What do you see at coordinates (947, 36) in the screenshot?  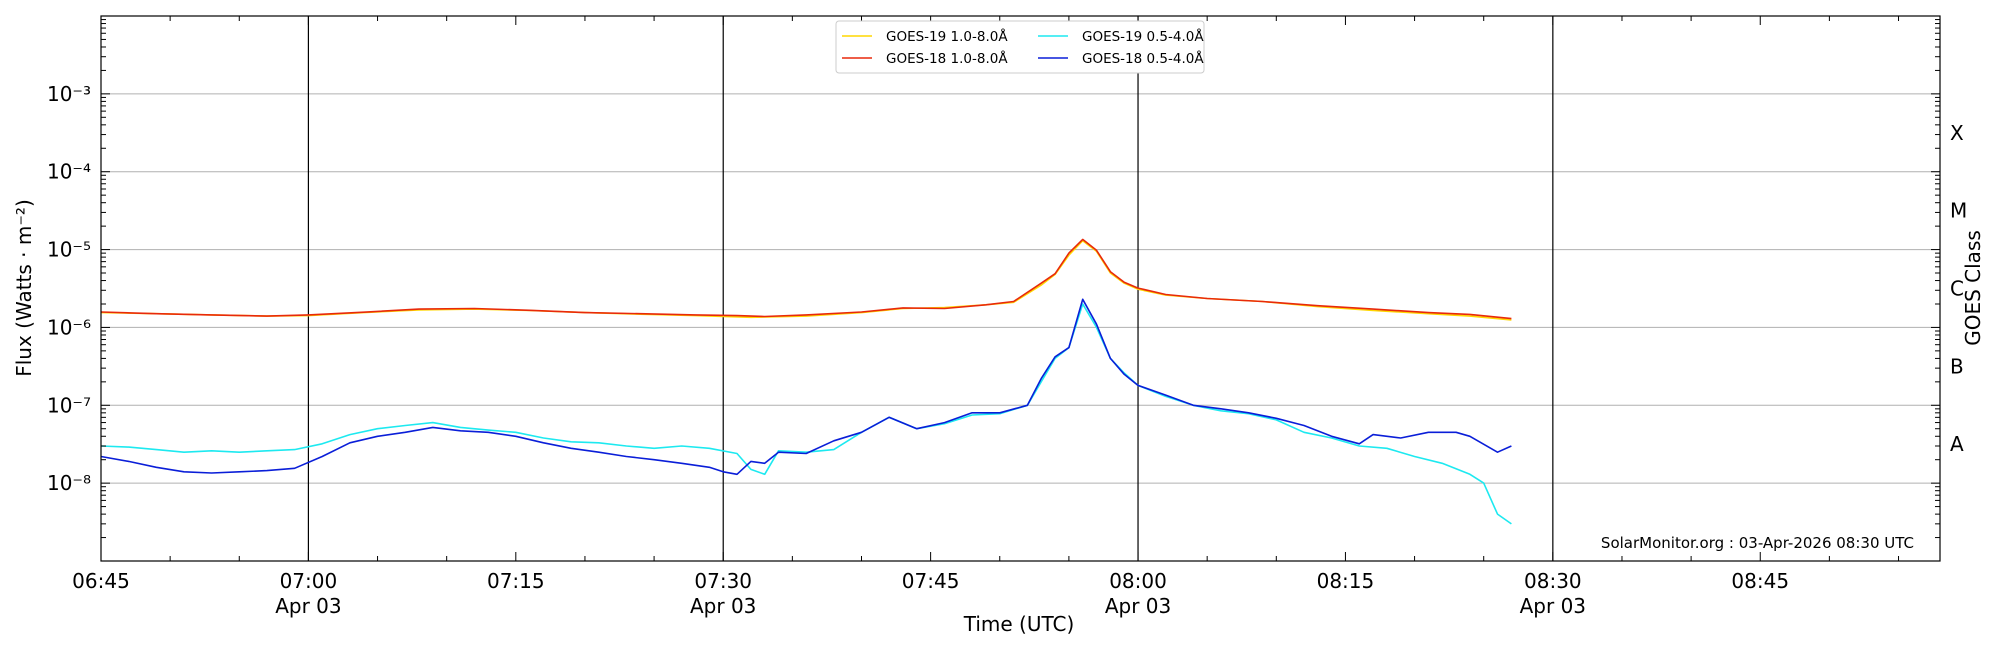 I see `legend-label: GOES-19 1.0-8.0Å` at bounding box center [947, 36].